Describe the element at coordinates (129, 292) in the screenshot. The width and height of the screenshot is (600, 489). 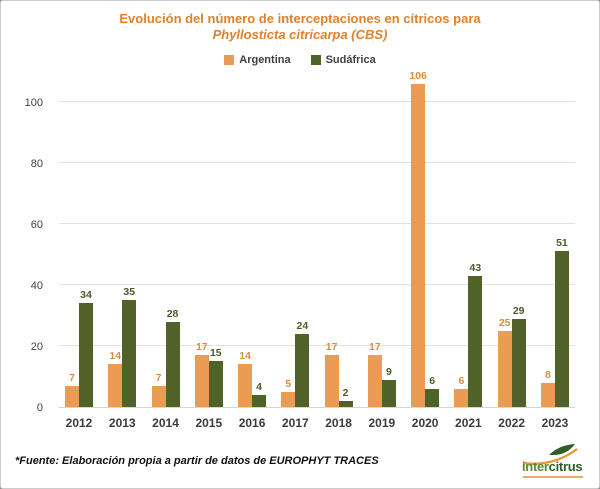
I see `bar-label-sudáfrica-2013: 35` at that location.